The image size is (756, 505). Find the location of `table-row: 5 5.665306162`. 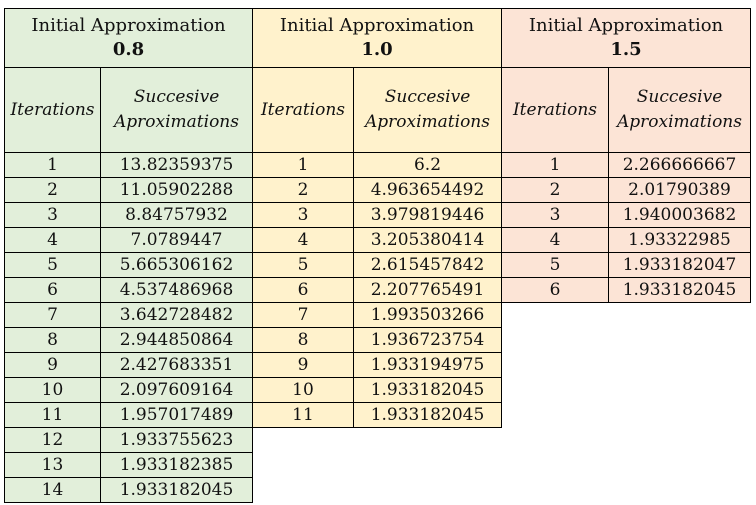

table-row: 5 5.665306162 is located at coordinates (129, 265).